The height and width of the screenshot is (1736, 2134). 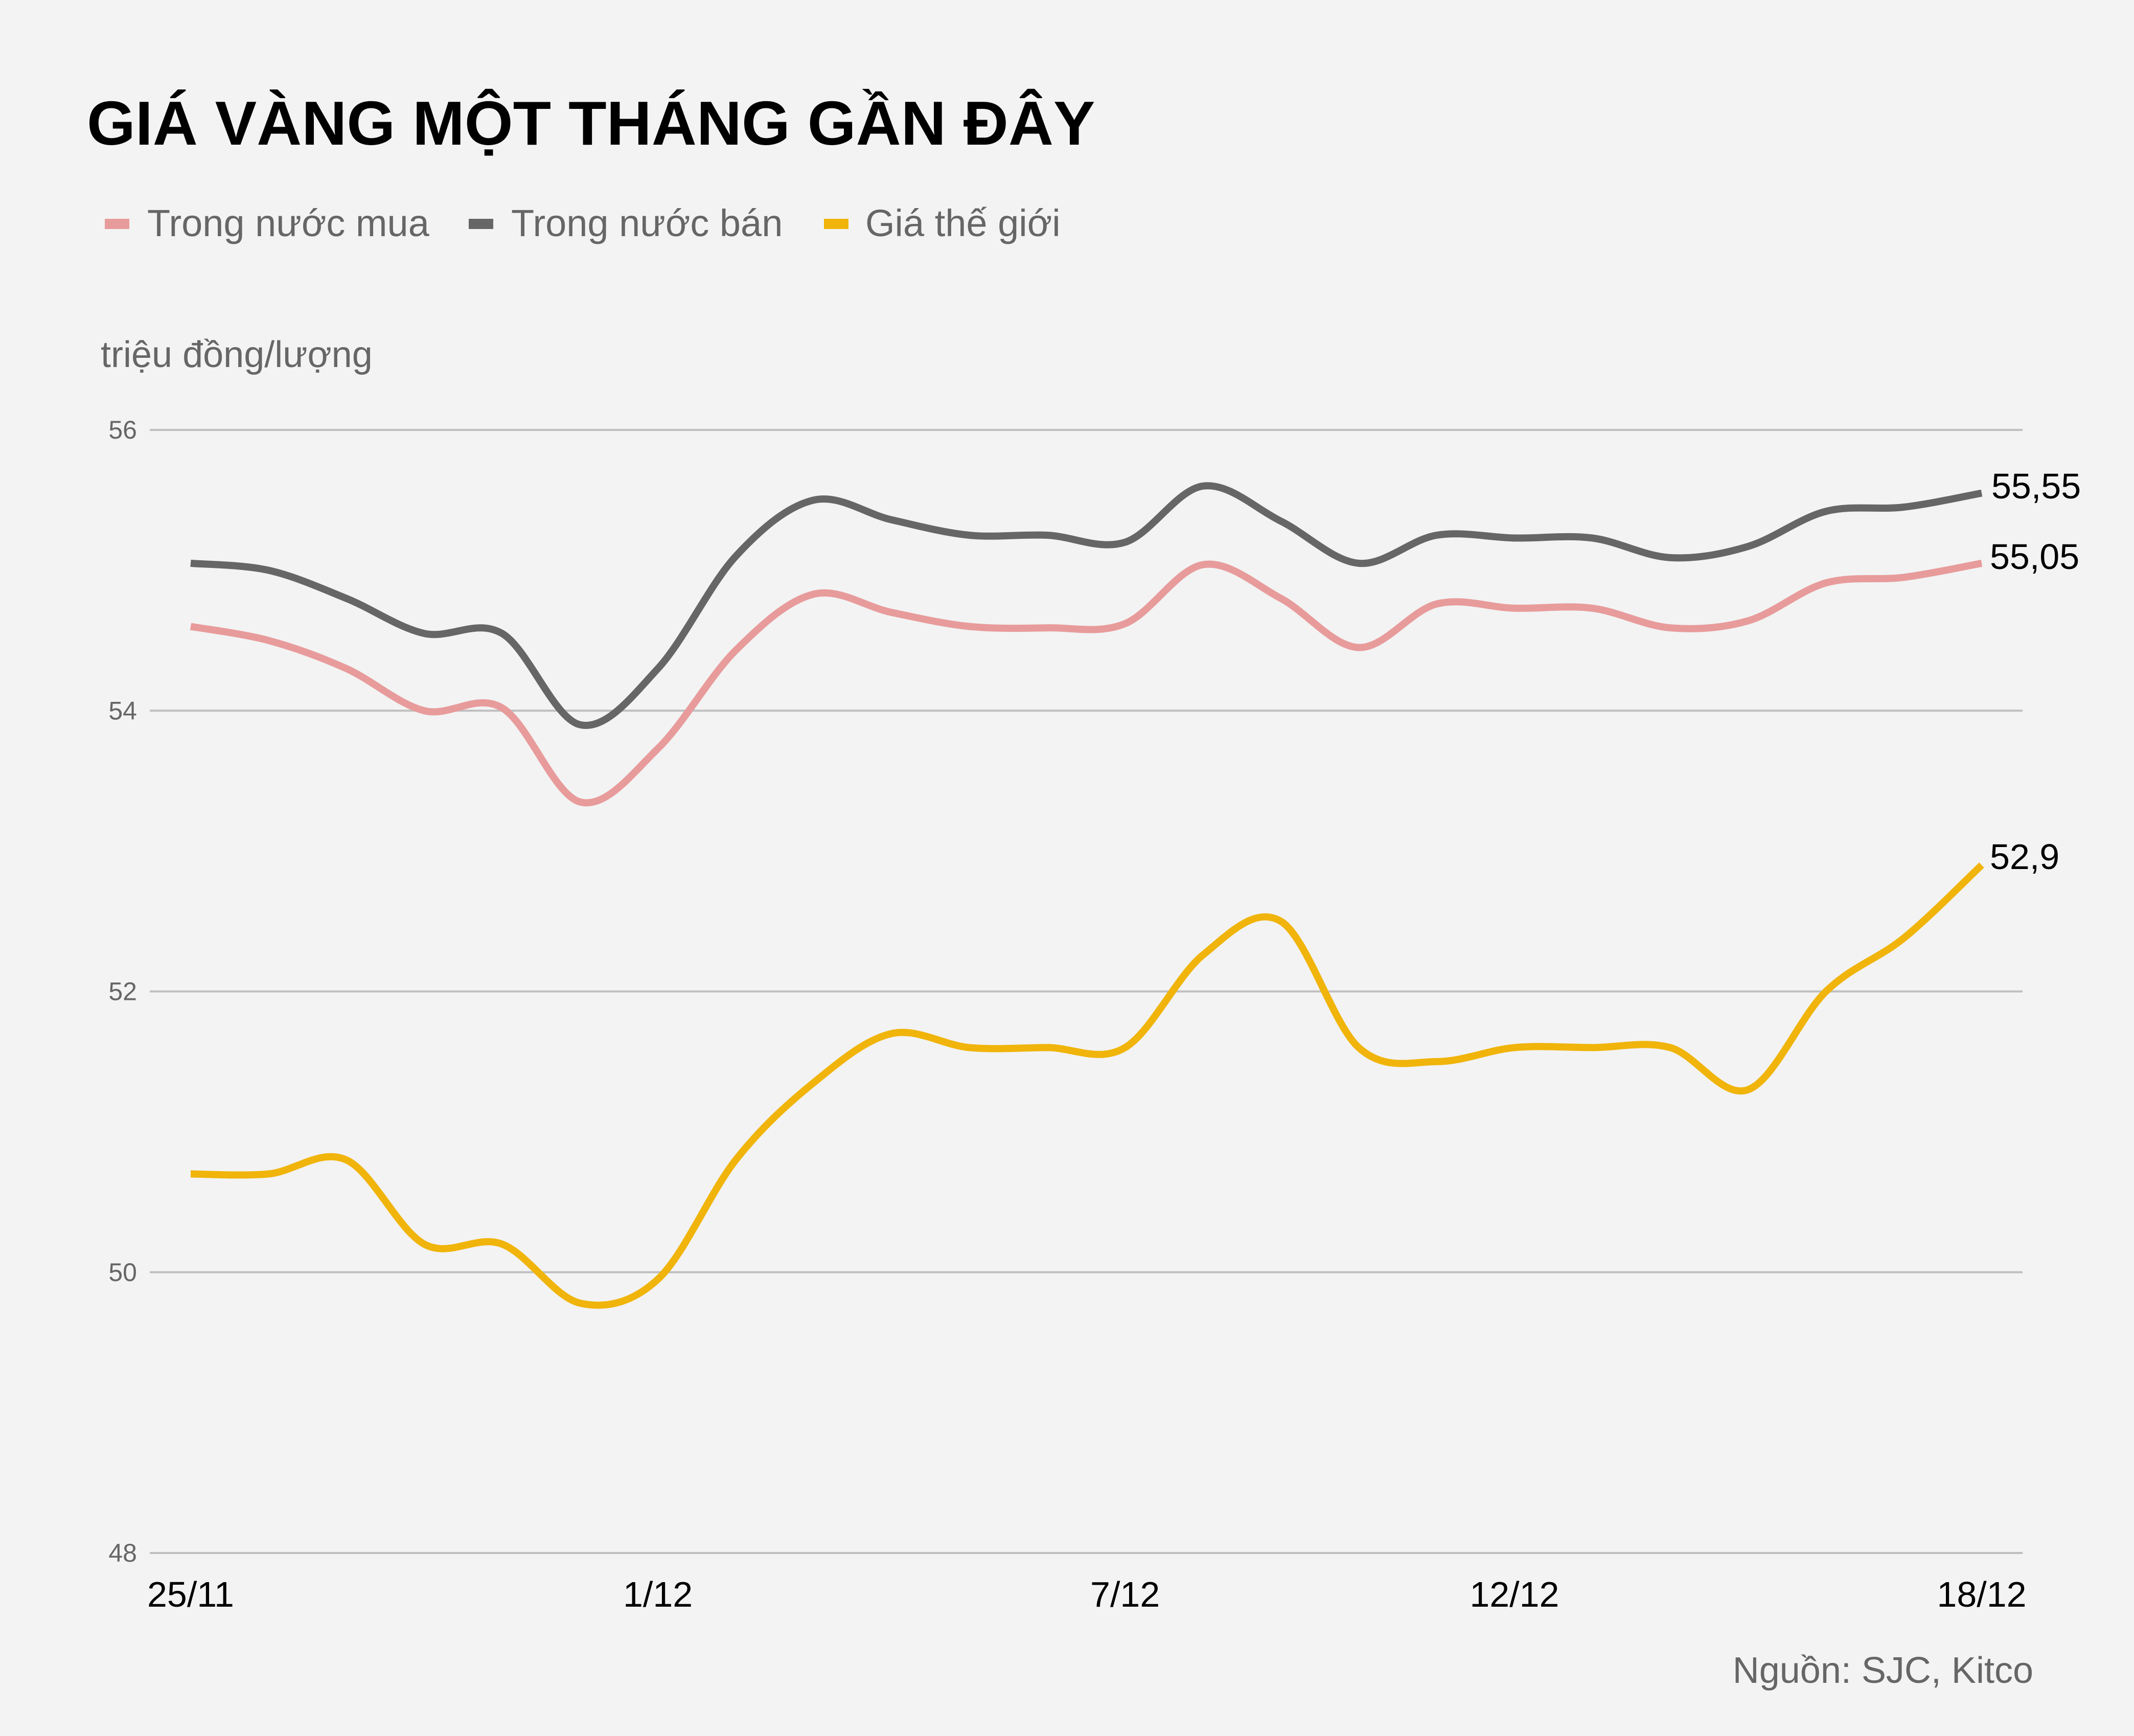 I want to click on legend-item-domestic-buy: Trong nước mua, so click(x=267, y=223).